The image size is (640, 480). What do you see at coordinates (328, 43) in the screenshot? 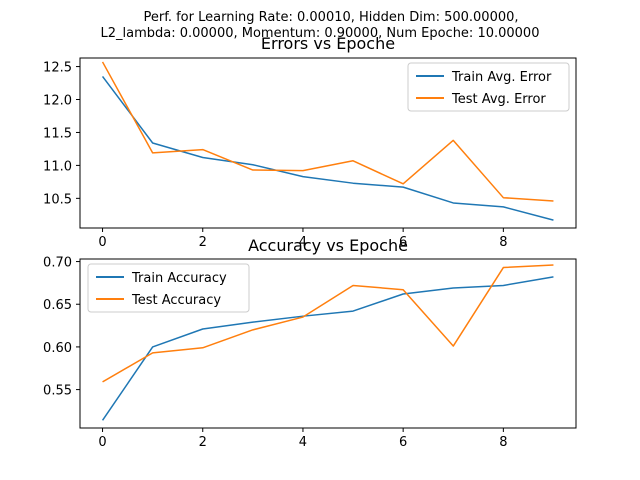
I see `errors-chart-title: Errors vs Epoche` at bounding box center [328, 43].